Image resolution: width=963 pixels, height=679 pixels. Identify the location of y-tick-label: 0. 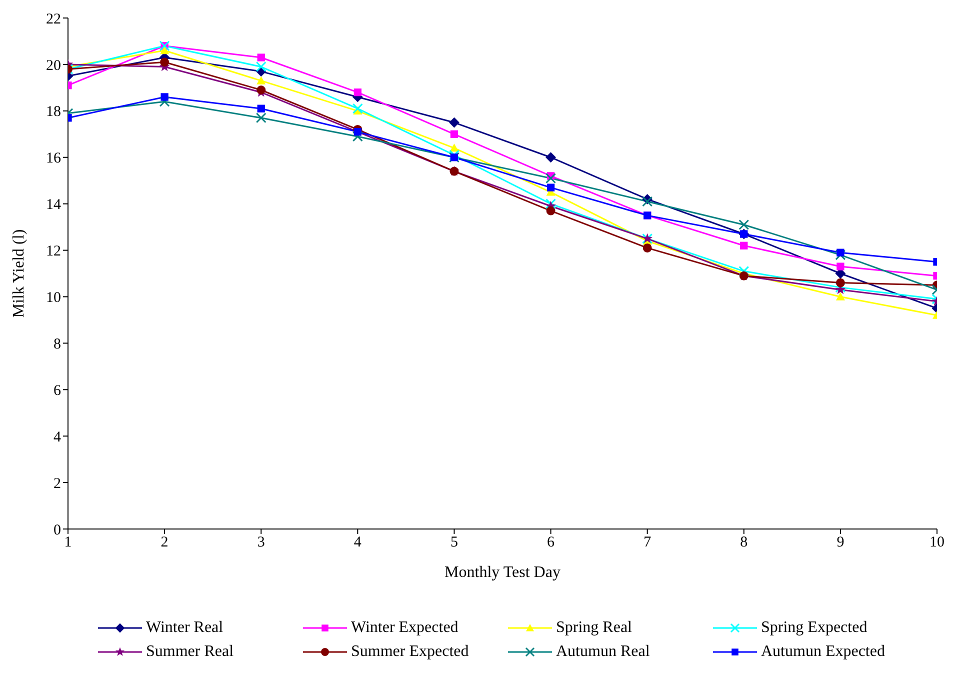
(57, 530).